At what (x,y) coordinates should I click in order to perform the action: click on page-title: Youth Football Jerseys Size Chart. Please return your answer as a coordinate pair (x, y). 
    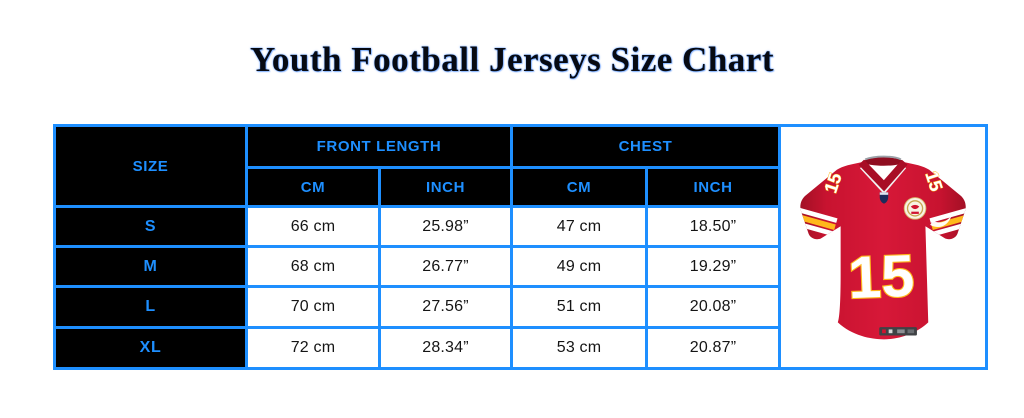
    Looking at the image, I should click on (512, 59).